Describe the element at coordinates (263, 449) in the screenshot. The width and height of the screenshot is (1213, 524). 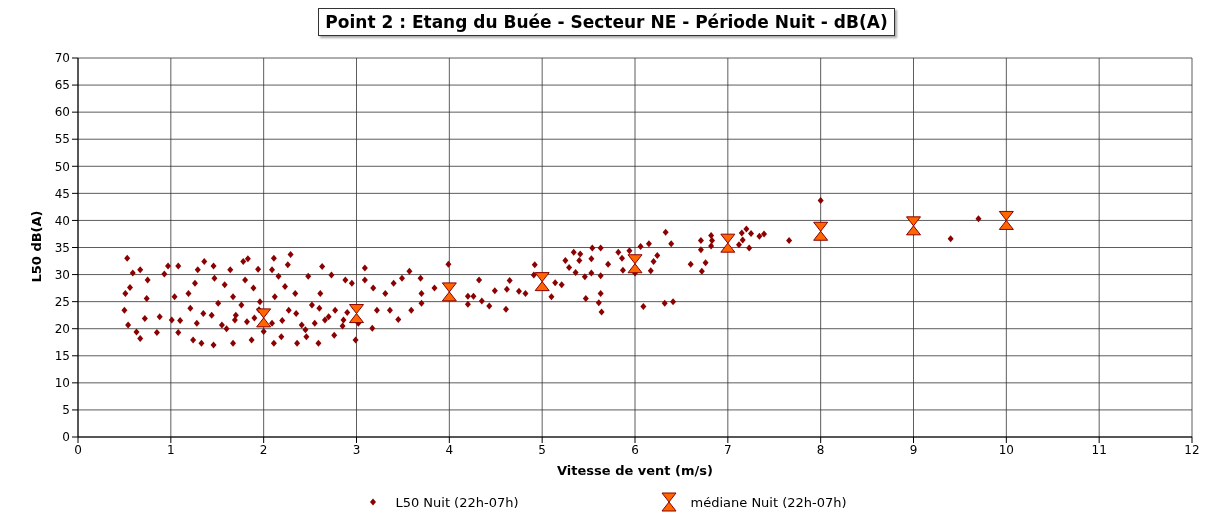
I see `x-tick-label: 2` at that location.